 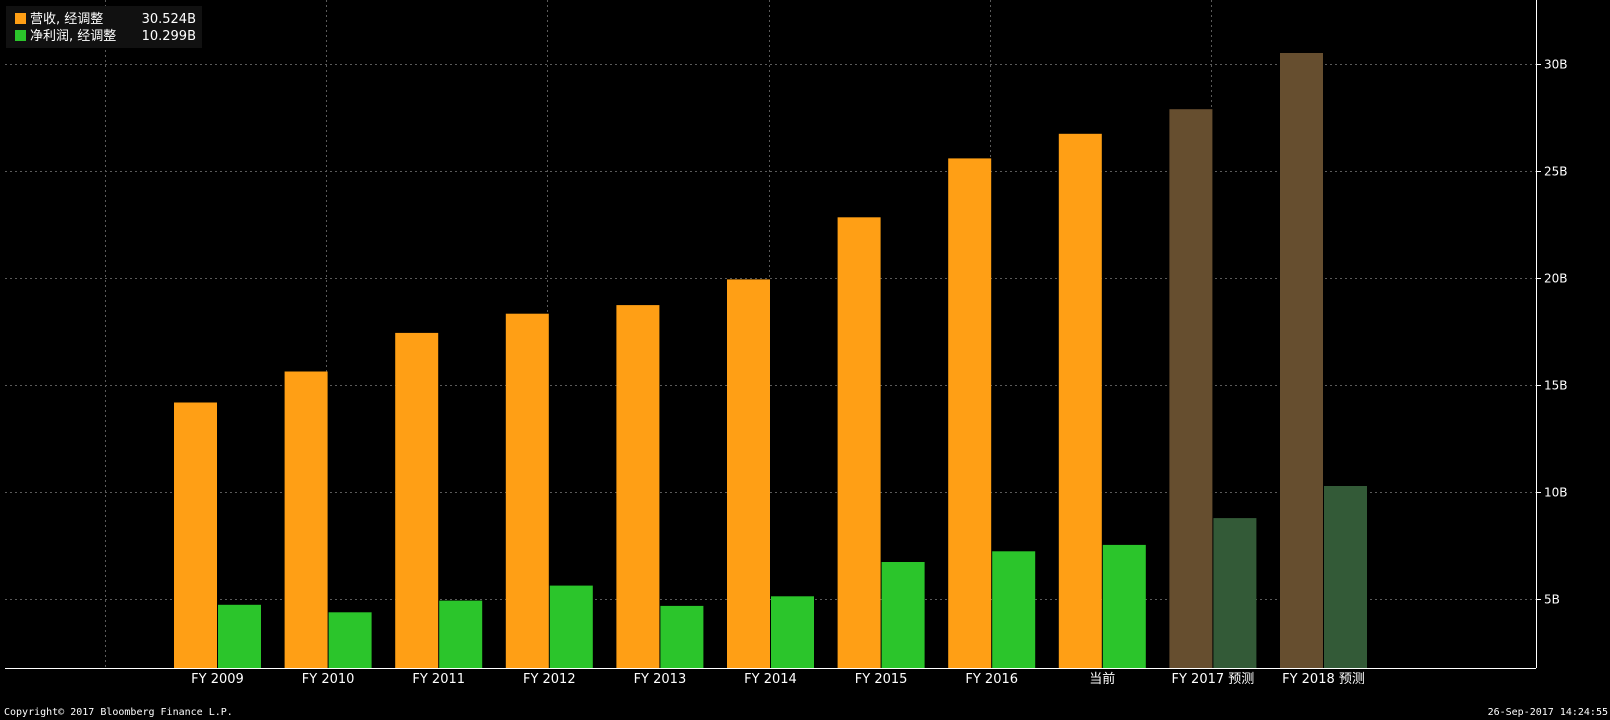 What do you see at coordinates (73, 36) in the screenshot?
I see `legend-label-net-income: 净利润, 经调整` at bounding box center [73, 36].